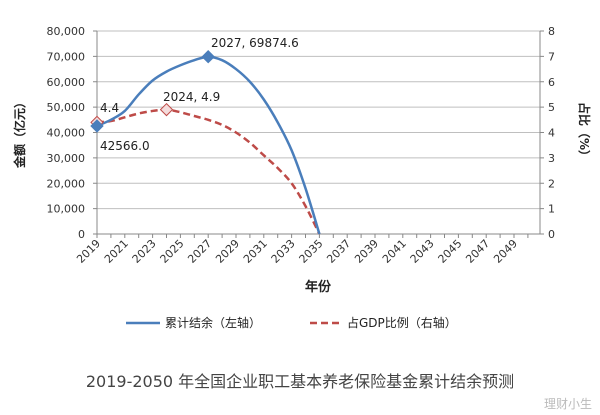 This screenshot has width=600, height=415. I want to click on x-tick-label: 2025, so click(172, 251).